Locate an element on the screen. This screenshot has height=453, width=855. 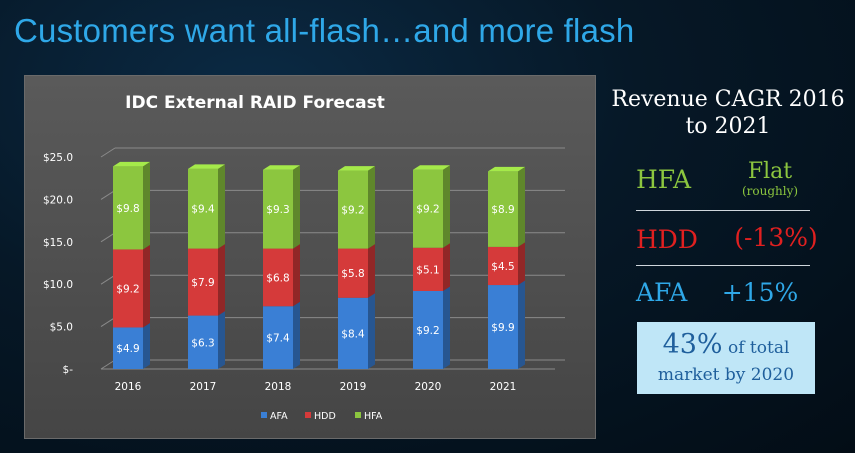
legend-label-afa: AFA is located at coordinates (279, 416).